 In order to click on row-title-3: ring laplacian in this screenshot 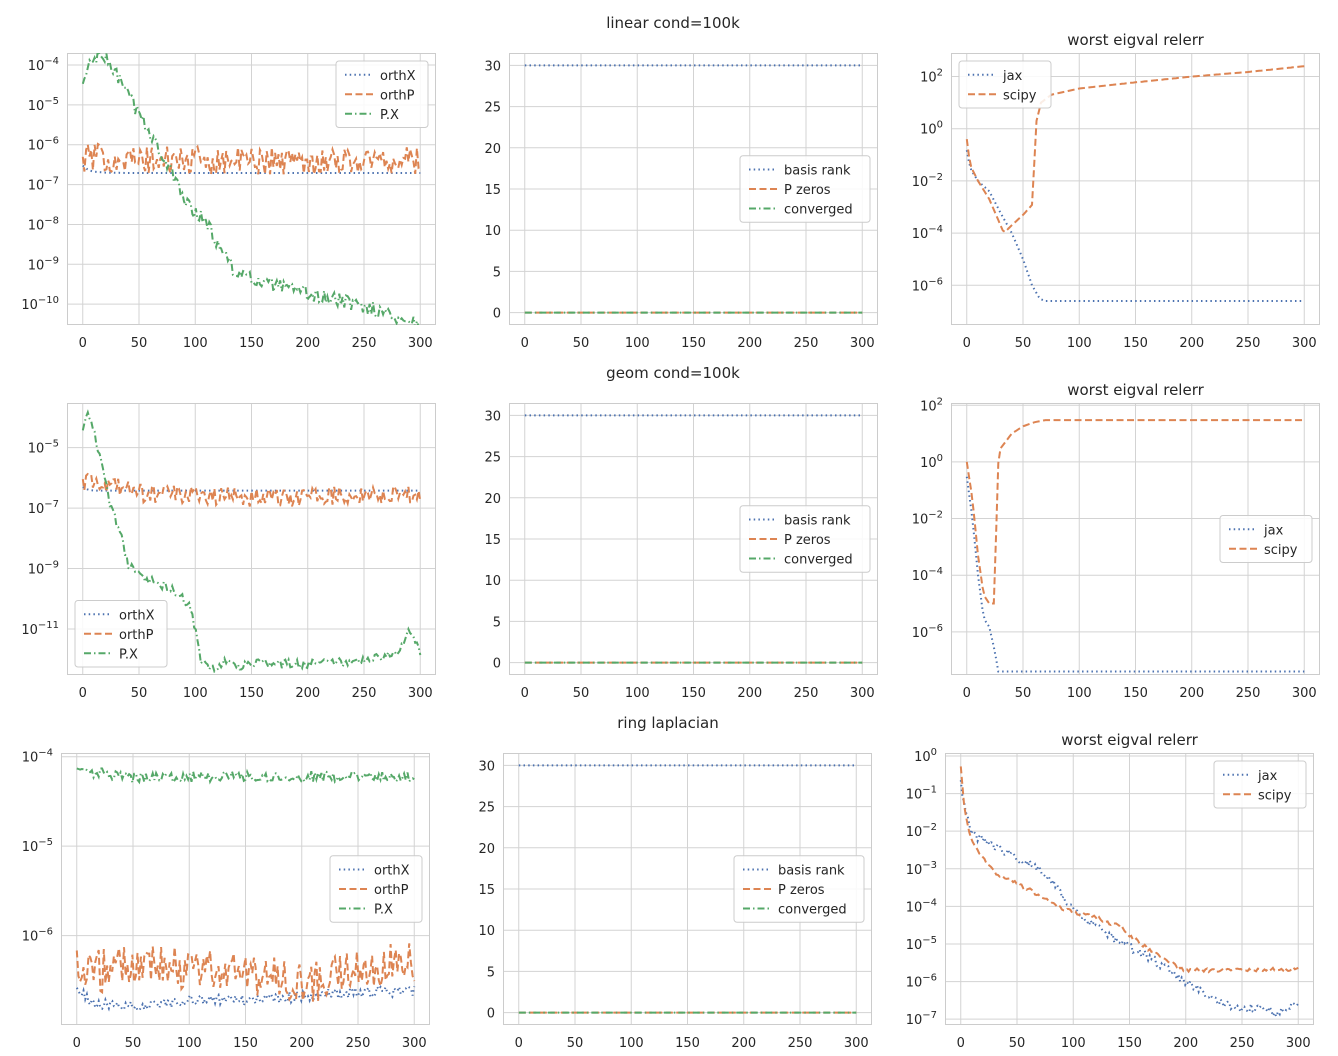, I will do `click(668, 723)`.